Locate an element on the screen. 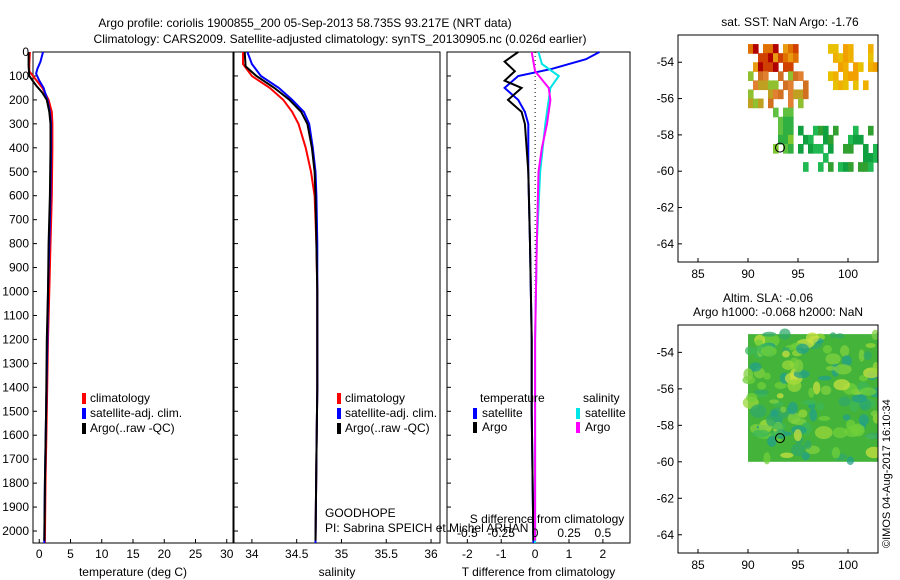  x-tick-label: 30 is located at coordinates (227, 554).